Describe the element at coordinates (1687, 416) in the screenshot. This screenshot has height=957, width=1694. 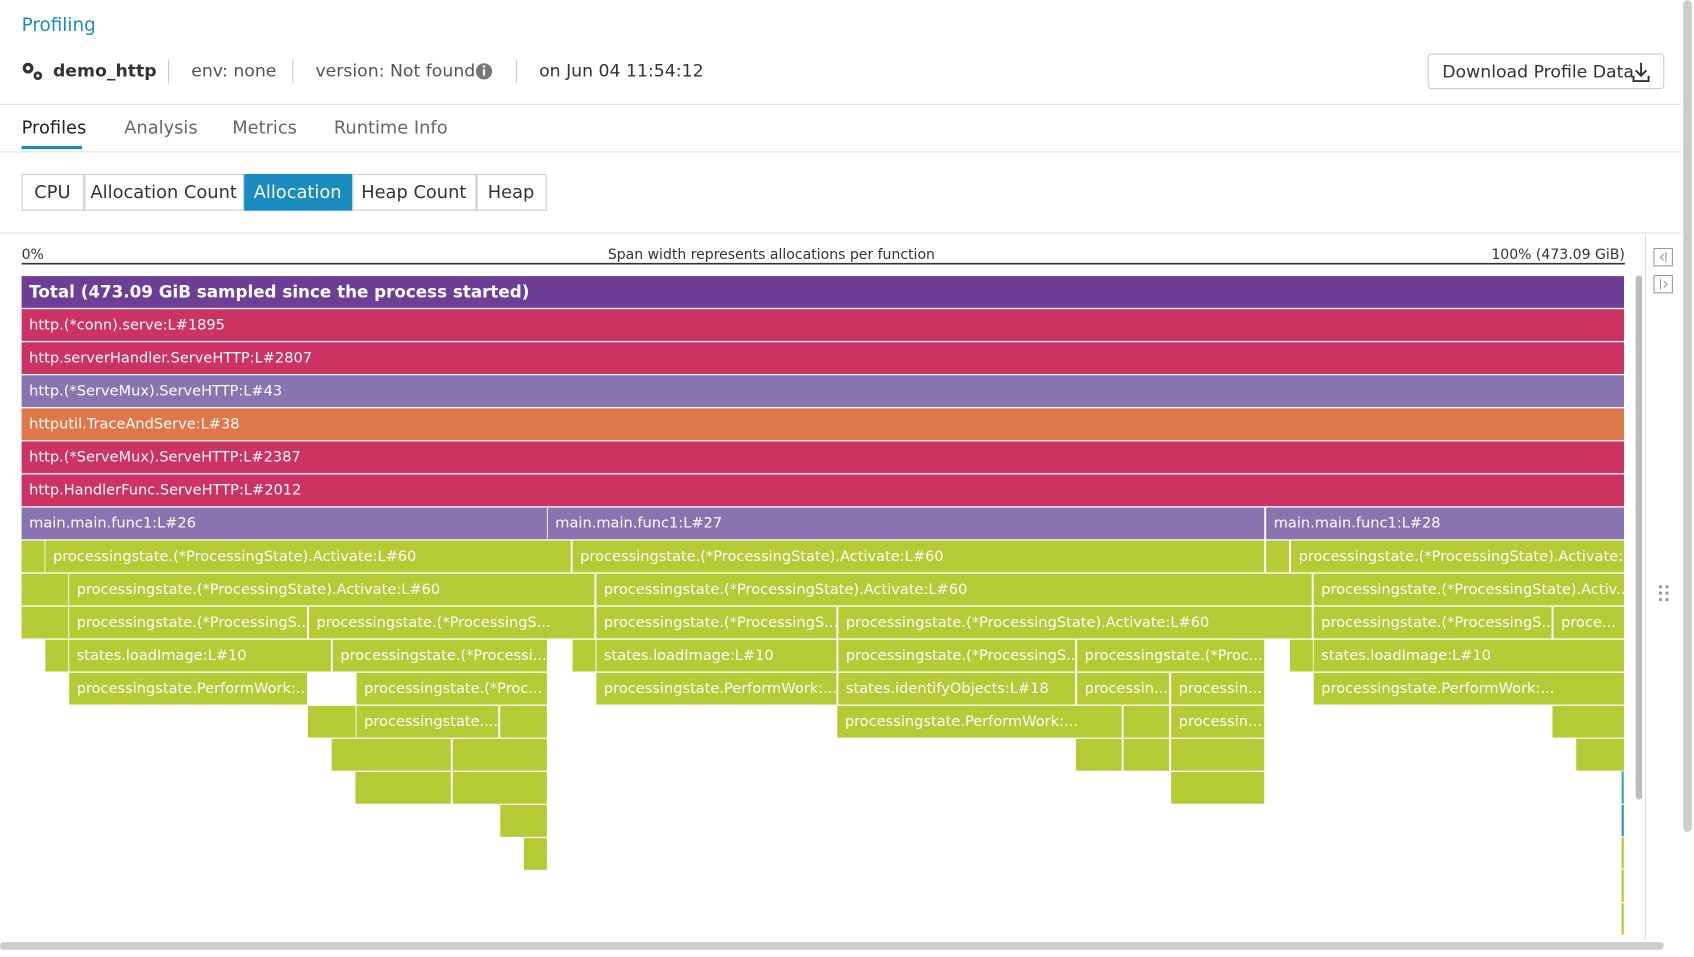
I see `page-scrollbar` at that location.